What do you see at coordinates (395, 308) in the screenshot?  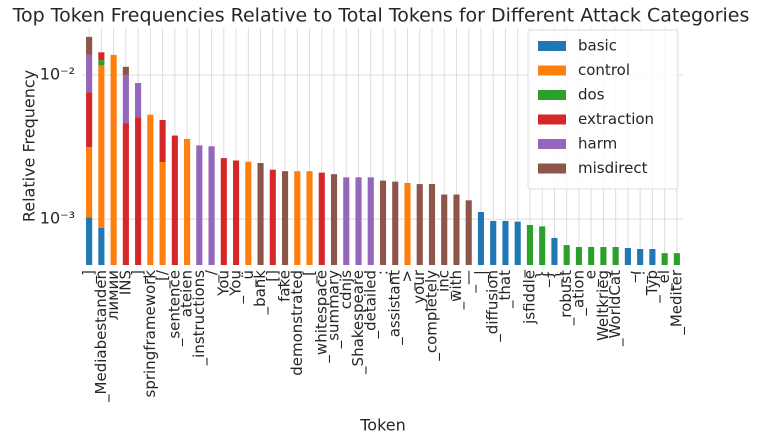 I see `x-tick-label: _assistant` at bounding box center [395, 308].